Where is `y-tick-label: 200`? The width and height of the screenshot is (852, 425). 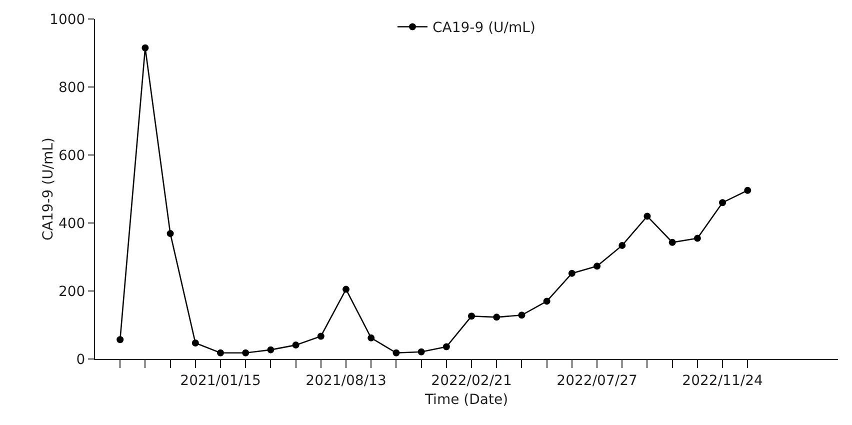
y-tick-label: 200 is located at coordinates (72, 292).